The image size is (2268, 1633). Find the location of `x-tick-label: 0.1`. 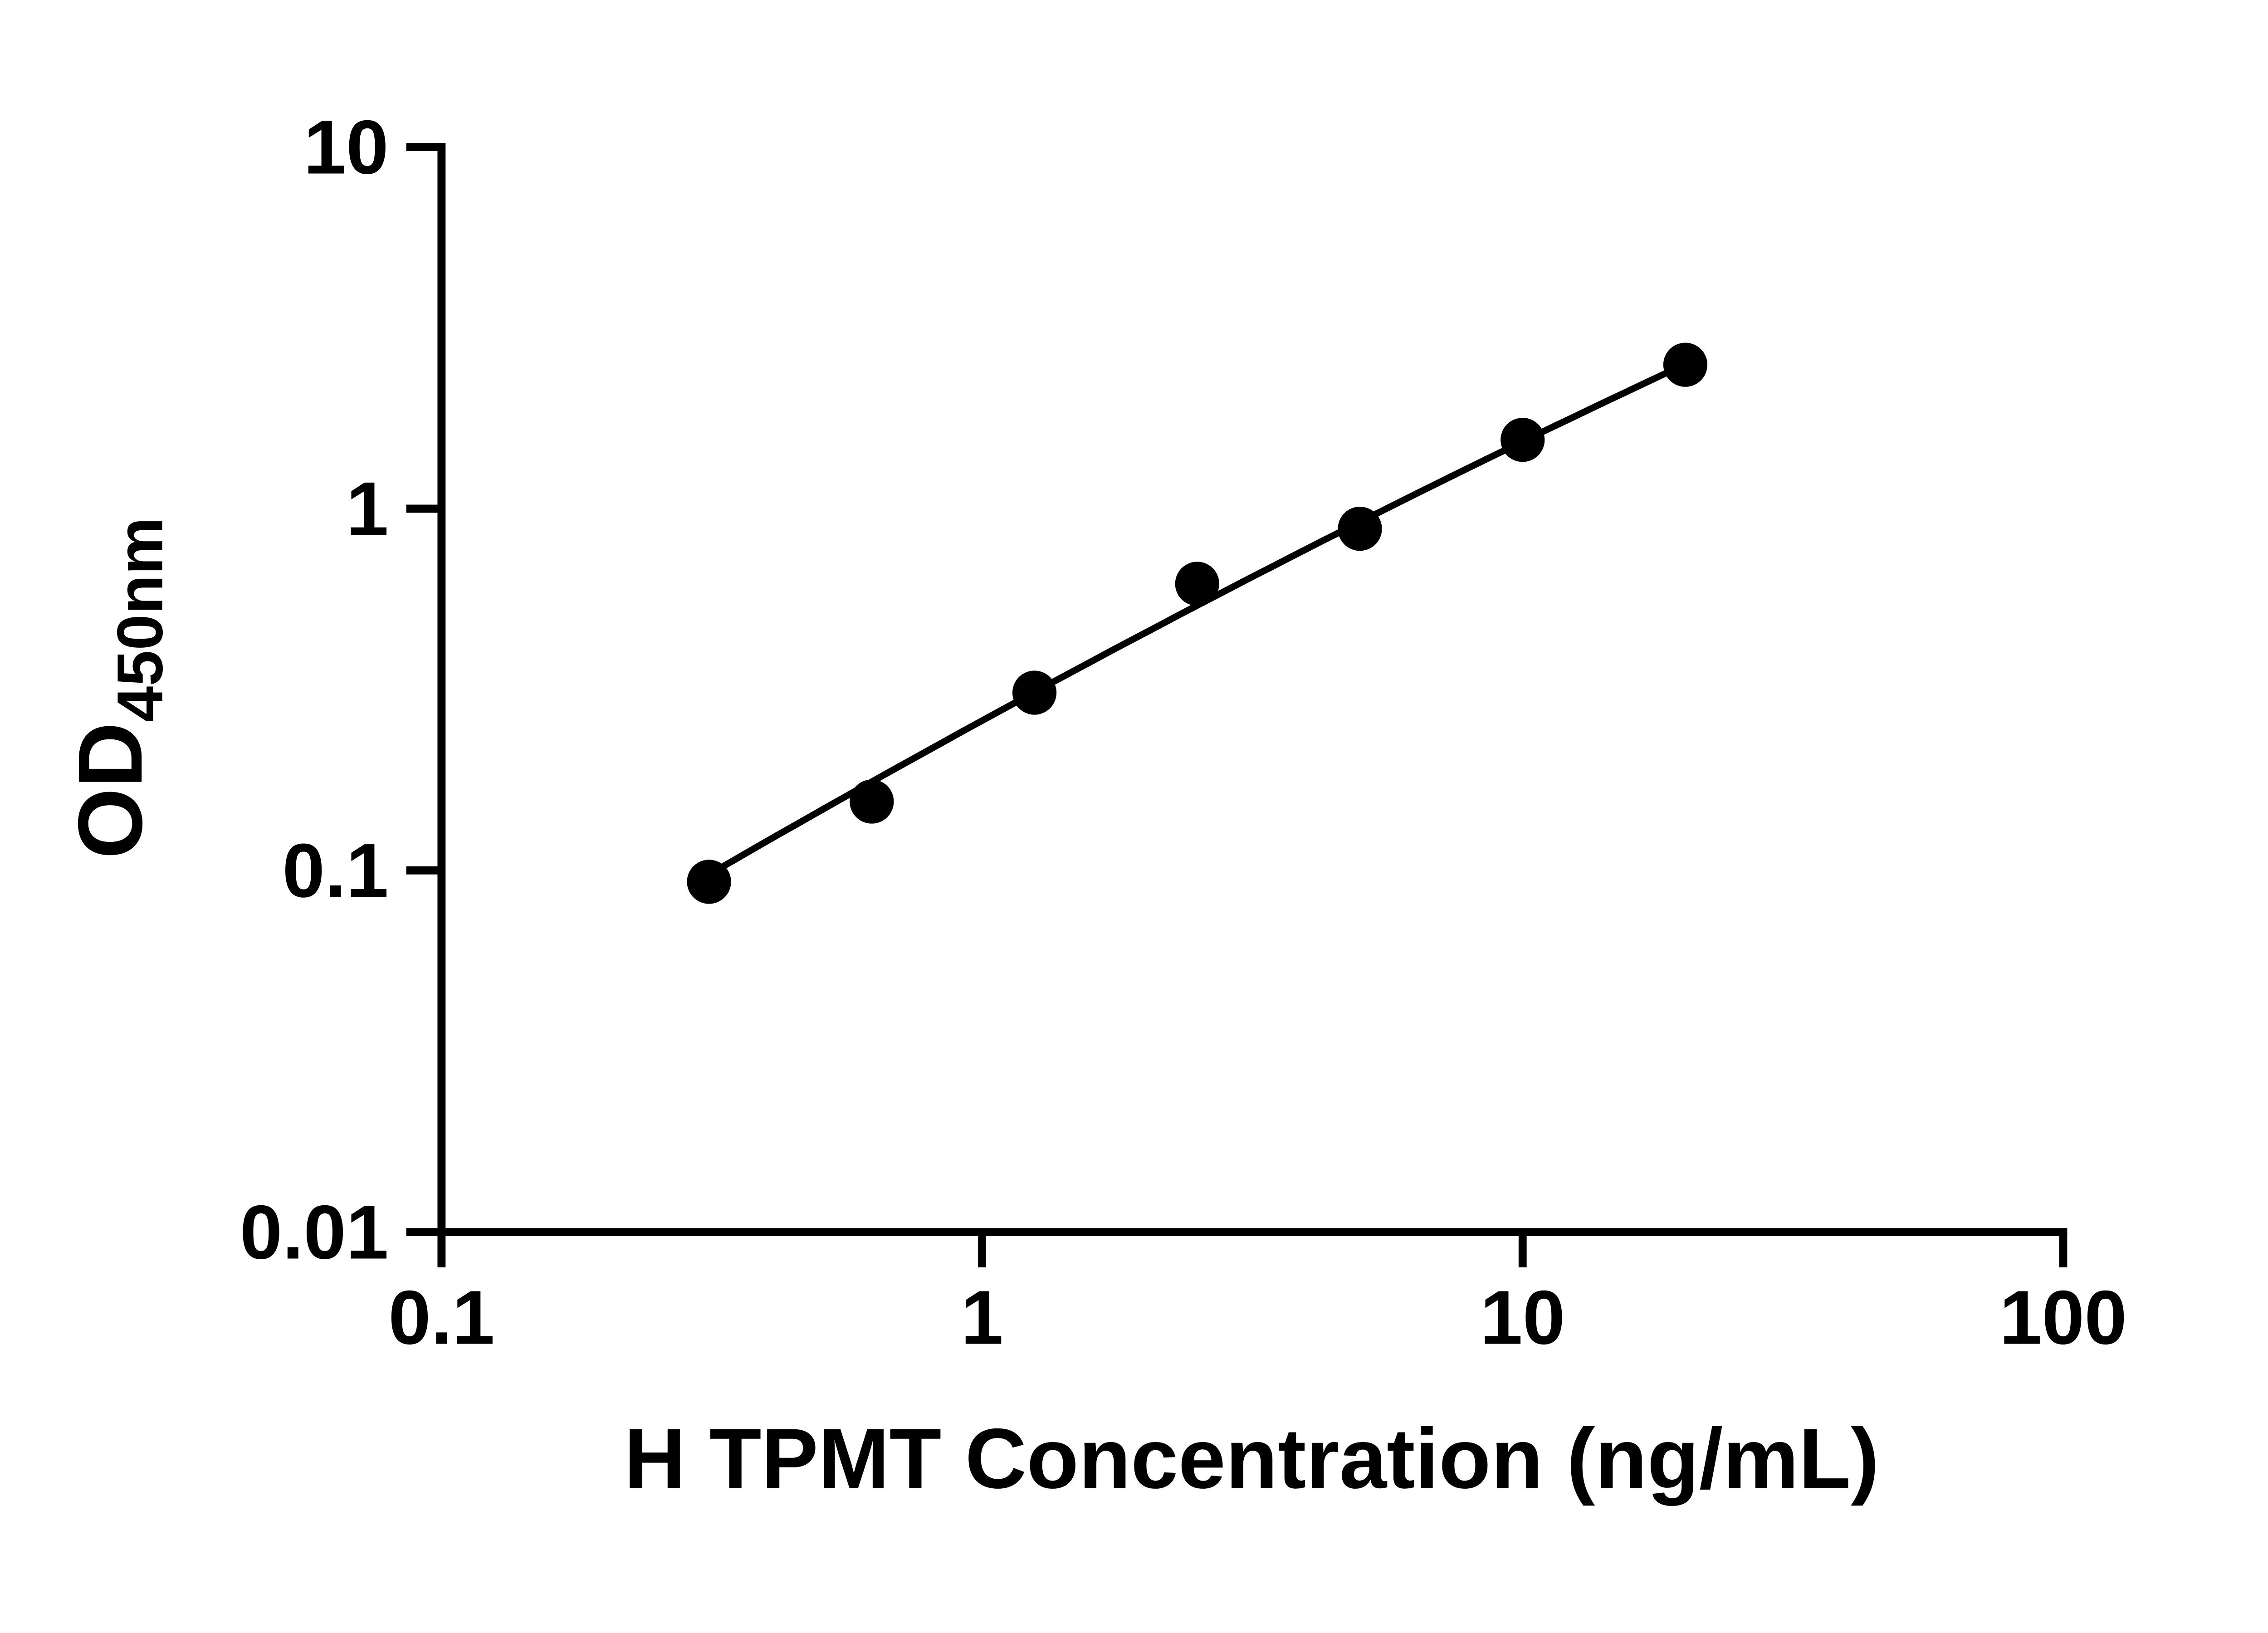

x-tick-label: 0.1 is located at coordinates (441, 1317).